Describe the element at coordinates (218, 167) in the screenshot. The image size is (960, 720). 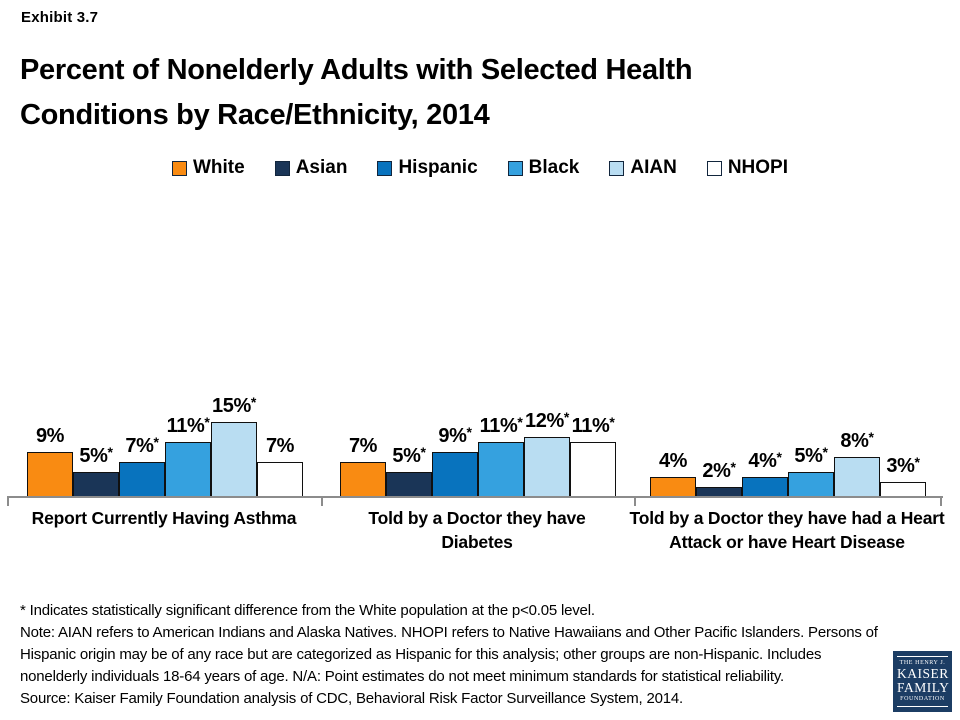
I see `legend-label-white: White` at that location.